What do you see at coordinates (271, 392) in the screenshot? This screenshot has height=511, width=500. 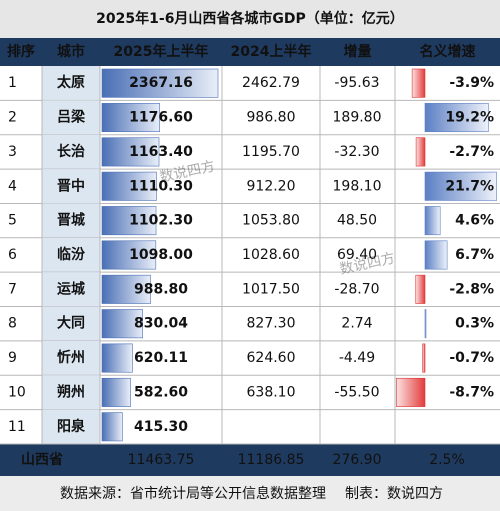 I see `value-2024: 638.10` at bounding box center [271, 392].